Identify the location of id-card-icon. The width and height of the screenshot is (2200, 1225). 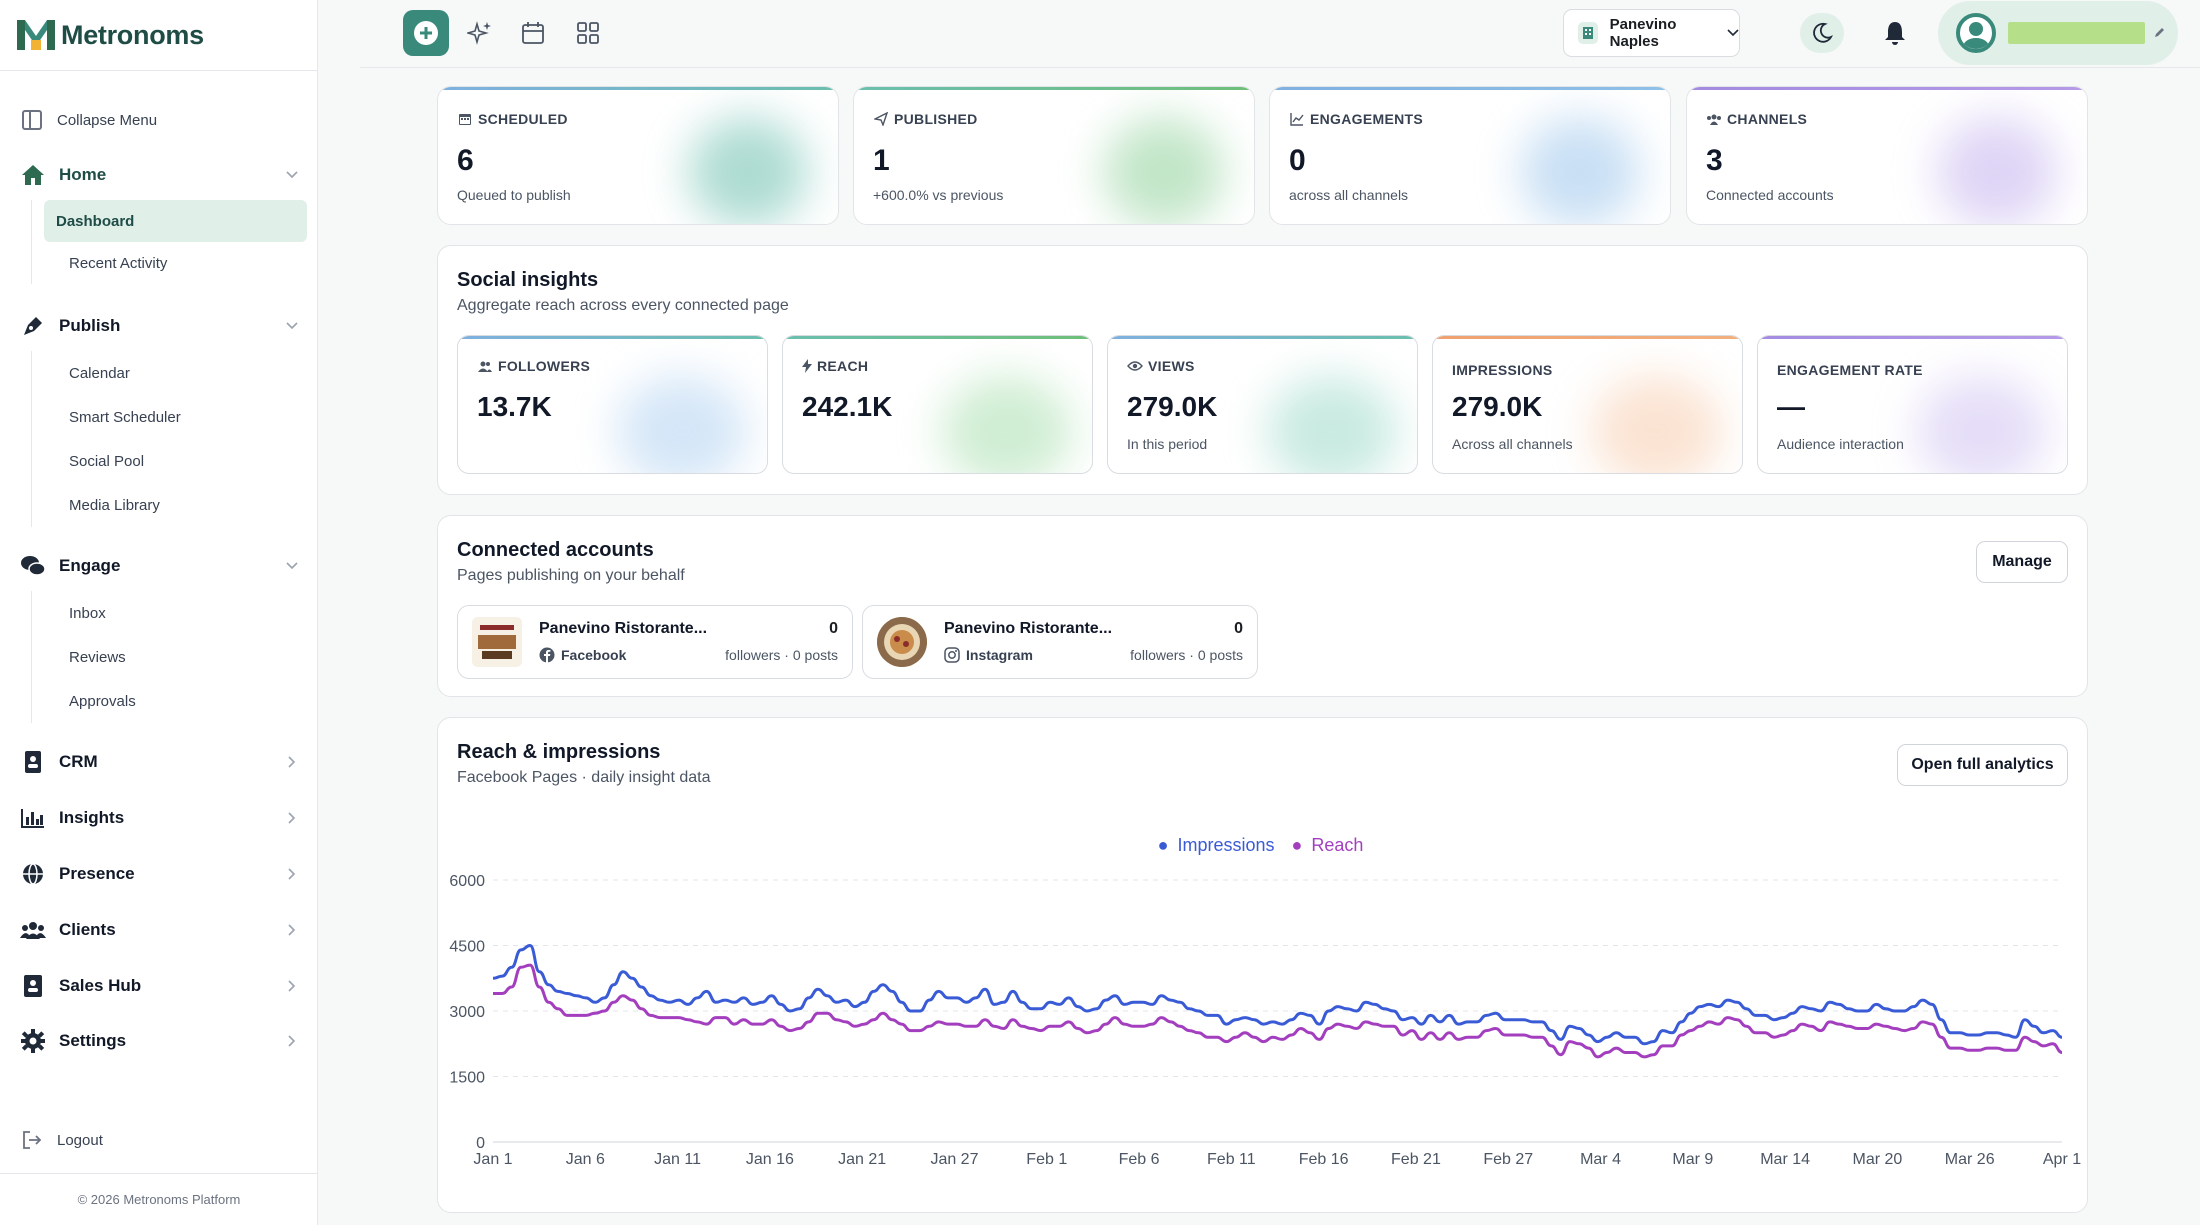
(33, 986).